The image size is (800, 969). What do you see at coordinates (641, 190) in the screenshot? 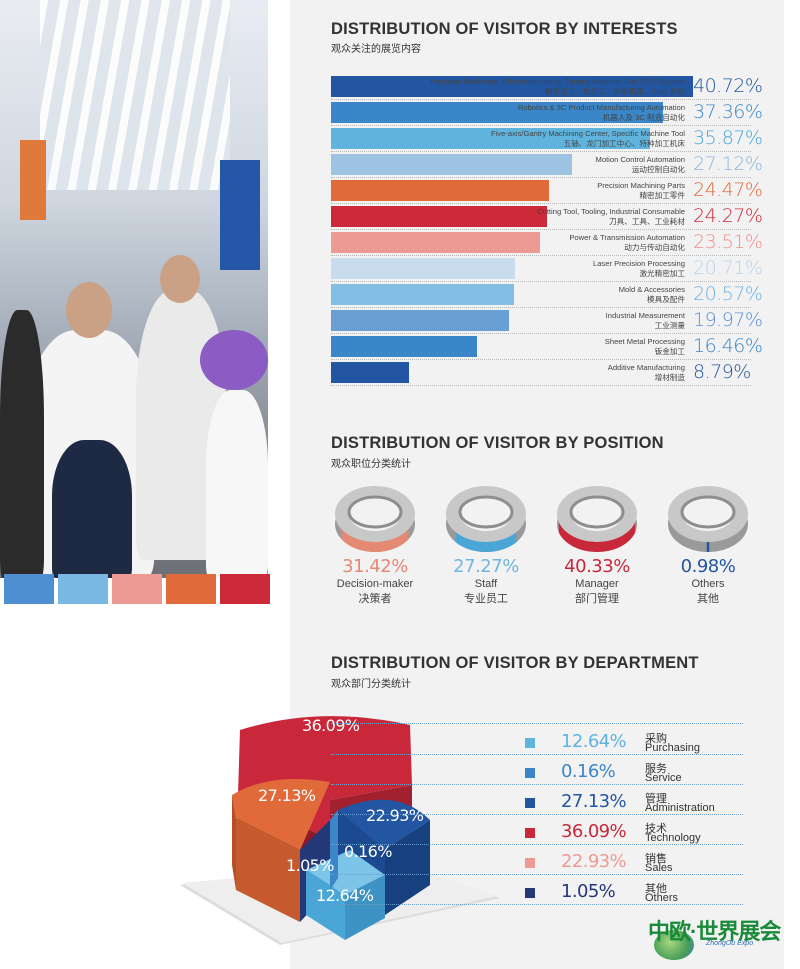
I see `interest-label: Precision Machining Parts 精密加工零件` at bounding box center [641, 190].